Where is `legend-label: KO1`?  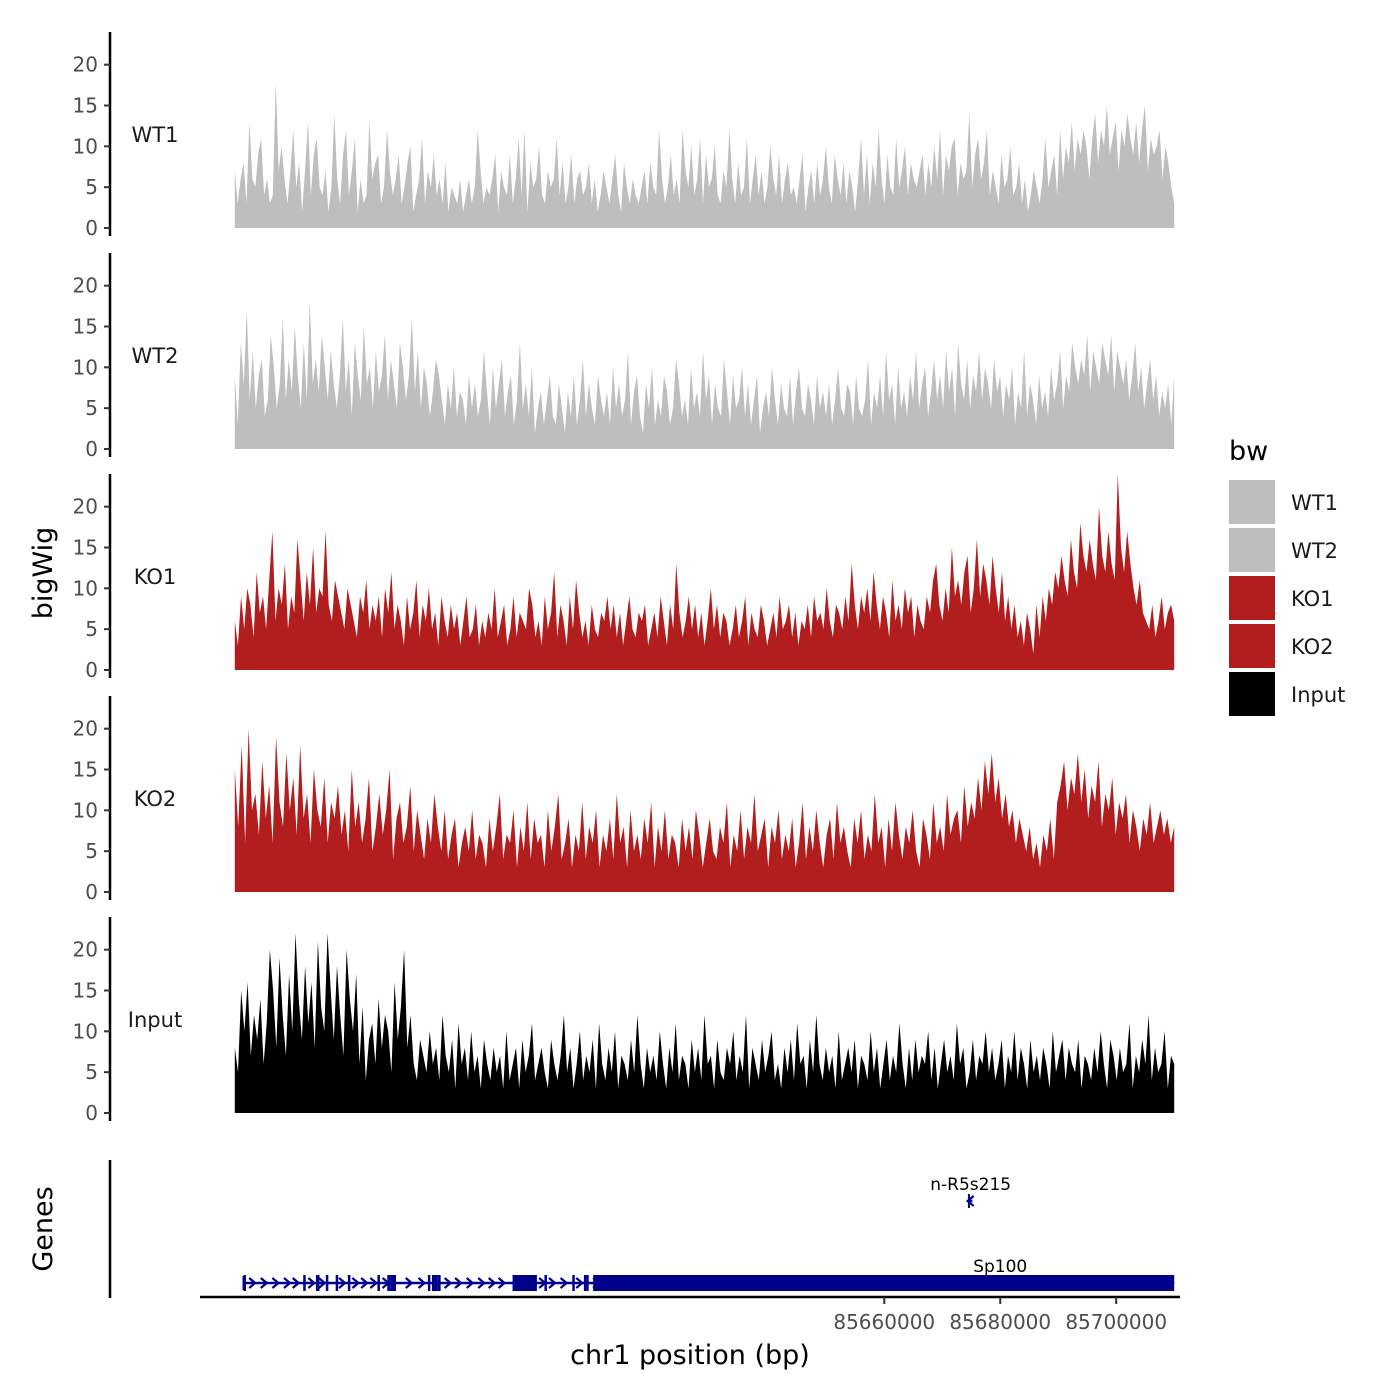
legend-label: KO1 is located at coordinates (1312, 599).